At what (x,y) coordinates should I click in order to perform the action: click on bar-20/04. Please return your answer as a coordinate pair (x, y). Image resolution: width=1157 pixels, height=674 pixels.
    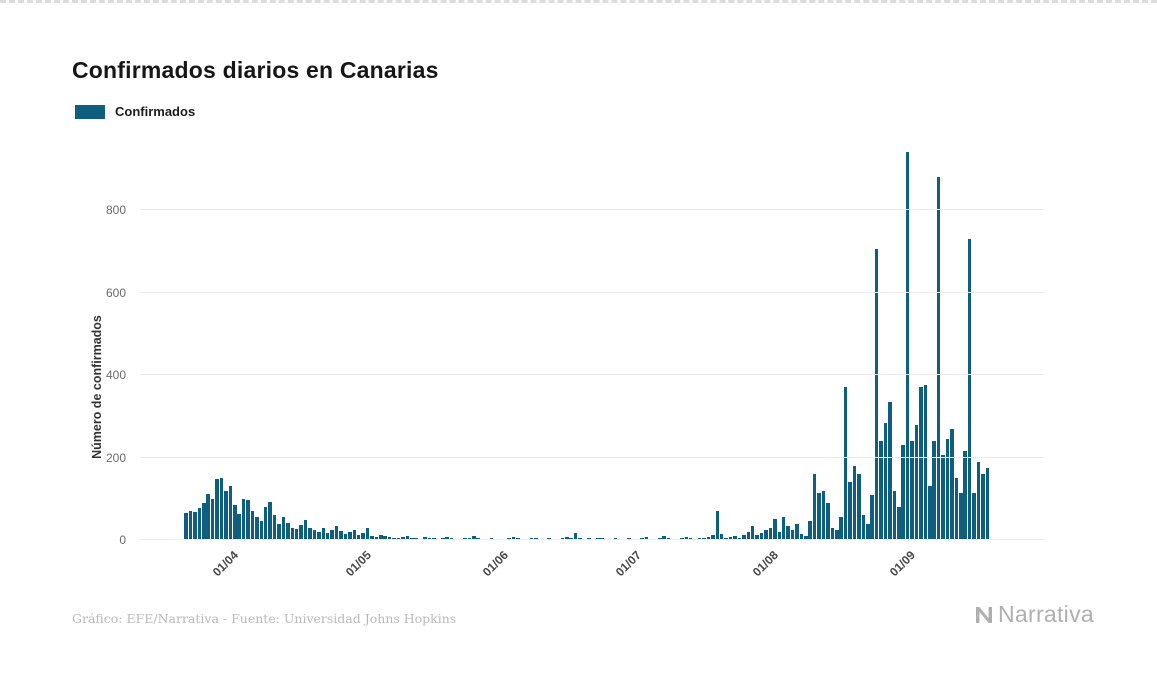
    Looking at the image, I should click on (314, 534).